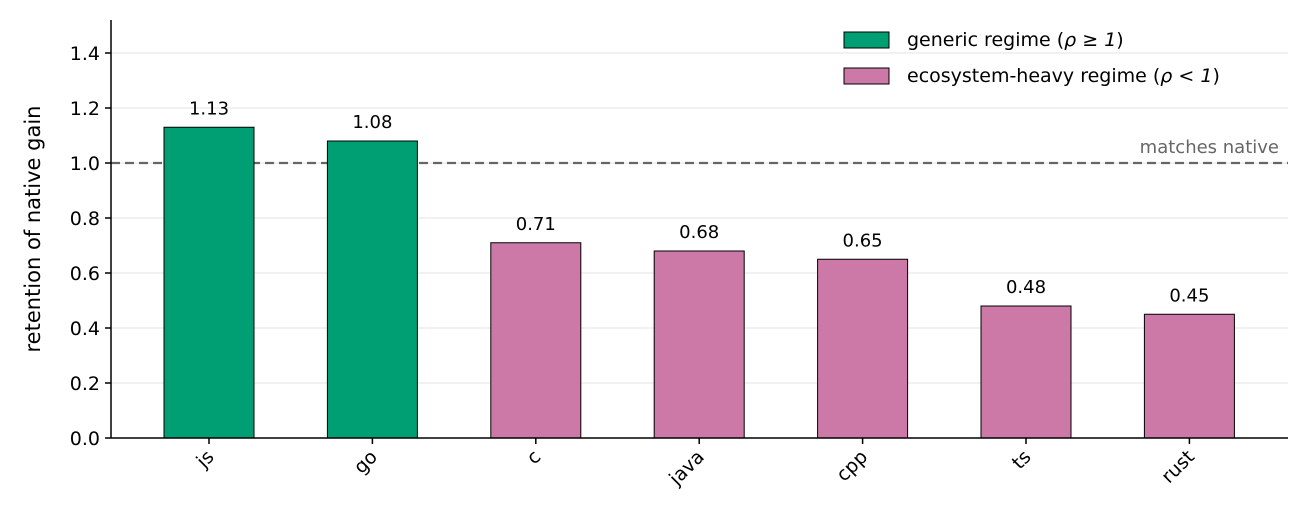 The height and width of the screenshot is (526, 1309). I want to click on reference-line-group: matches native, so click(699, 151).